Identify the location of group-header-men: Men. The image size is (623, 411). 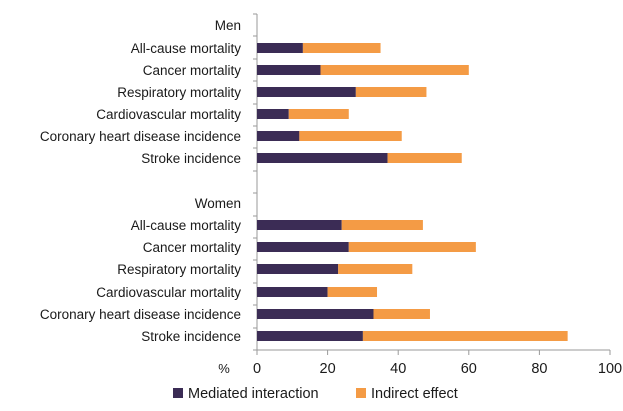
(228, 25).